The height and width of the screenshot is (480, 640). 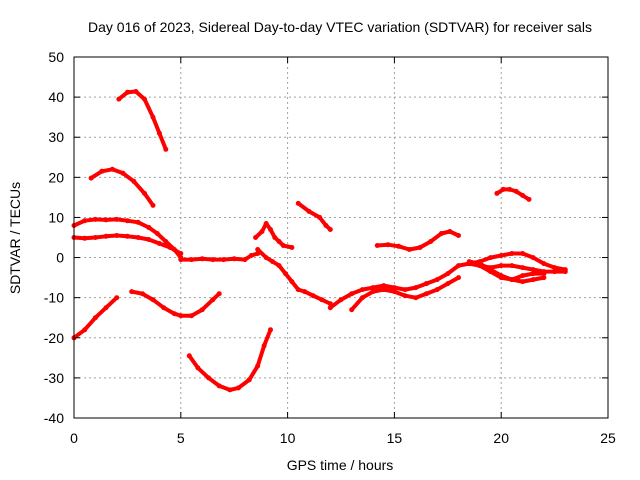 What do you see at coordinates (340, 465) in the screenshot?
I see `x-axis-label: GPS time / hours` at bounding box center [340, 465].